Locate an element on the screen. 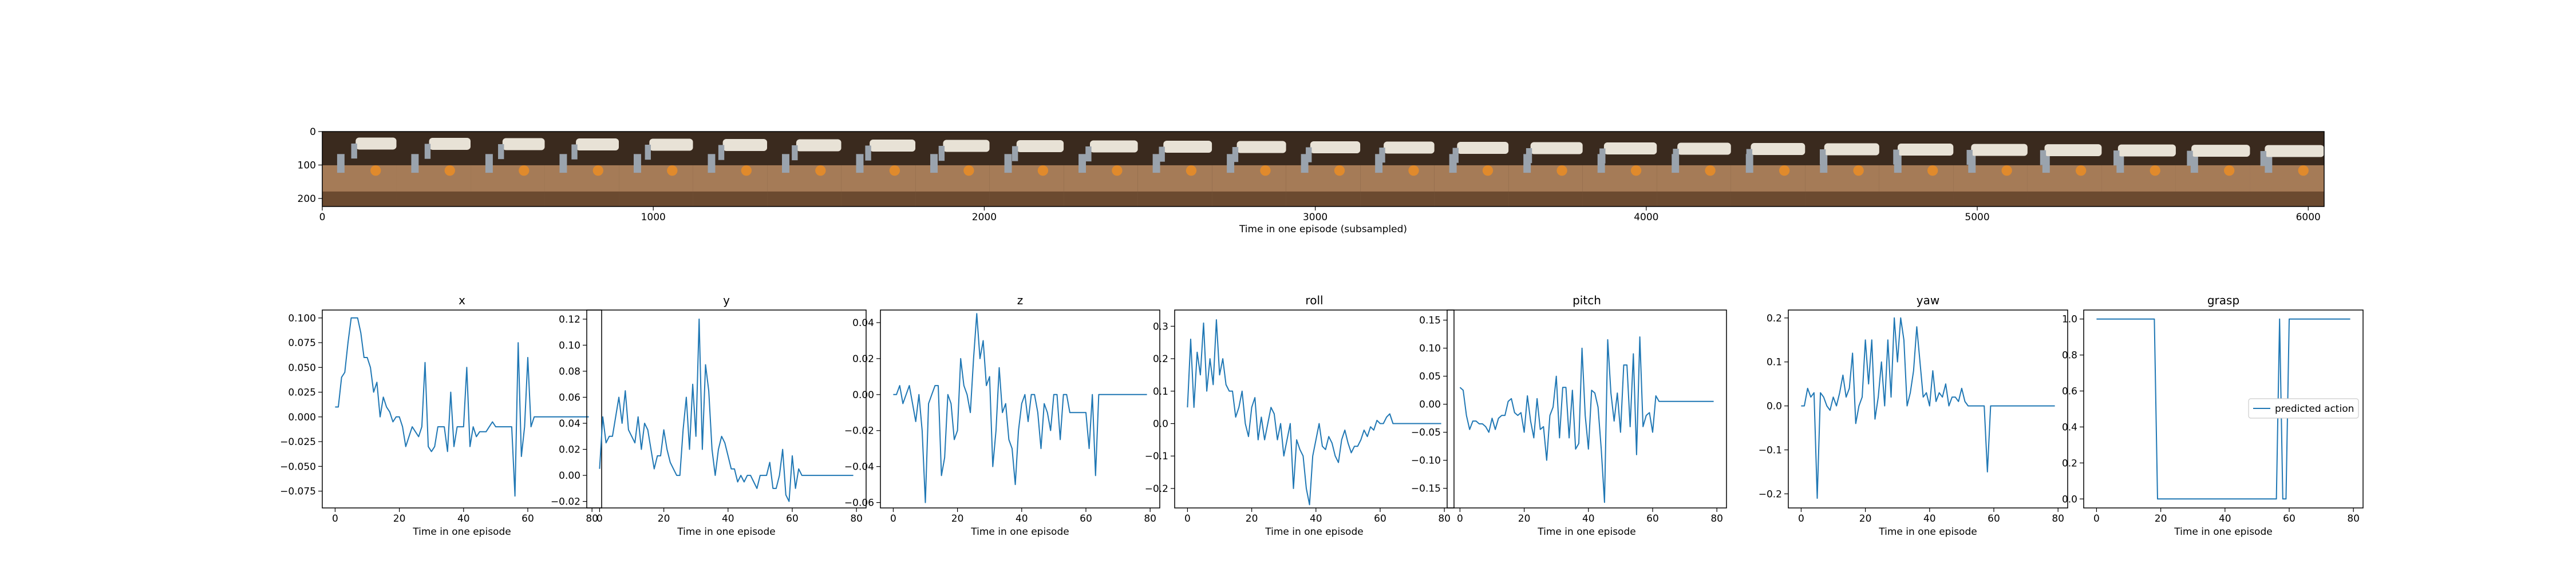 The height and width of the screenshot is (572, 2576). y-tick-label: 0.06 is located at coordinates (569, 398).